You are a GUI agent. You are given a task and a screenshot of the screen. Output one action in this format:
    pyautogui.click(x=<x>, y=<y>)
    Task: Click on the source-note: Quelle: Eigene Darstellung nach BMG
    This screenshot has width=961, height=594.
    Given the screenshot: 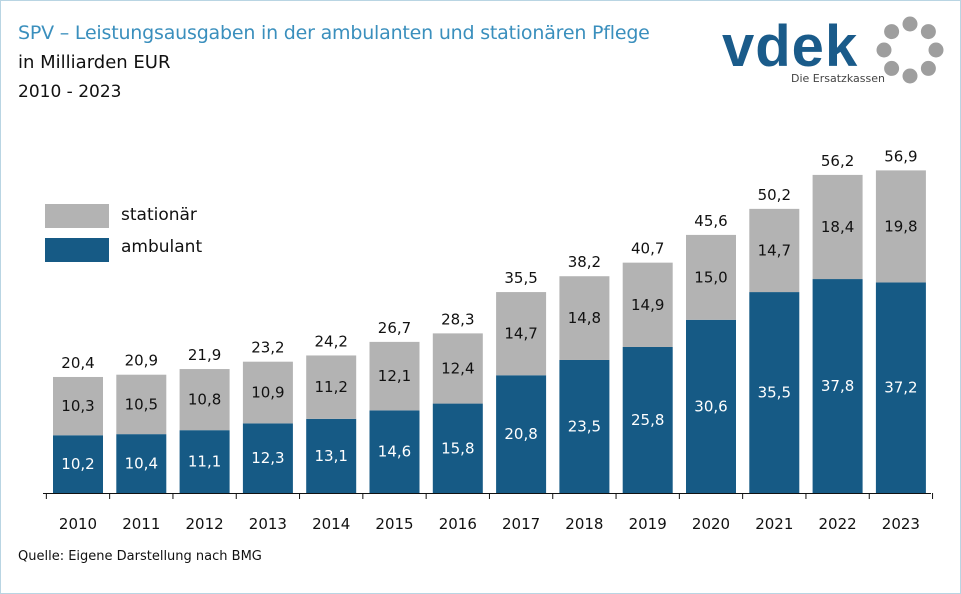 What is the action you would take?
    pyautogui.click(x=140, y=556)
    